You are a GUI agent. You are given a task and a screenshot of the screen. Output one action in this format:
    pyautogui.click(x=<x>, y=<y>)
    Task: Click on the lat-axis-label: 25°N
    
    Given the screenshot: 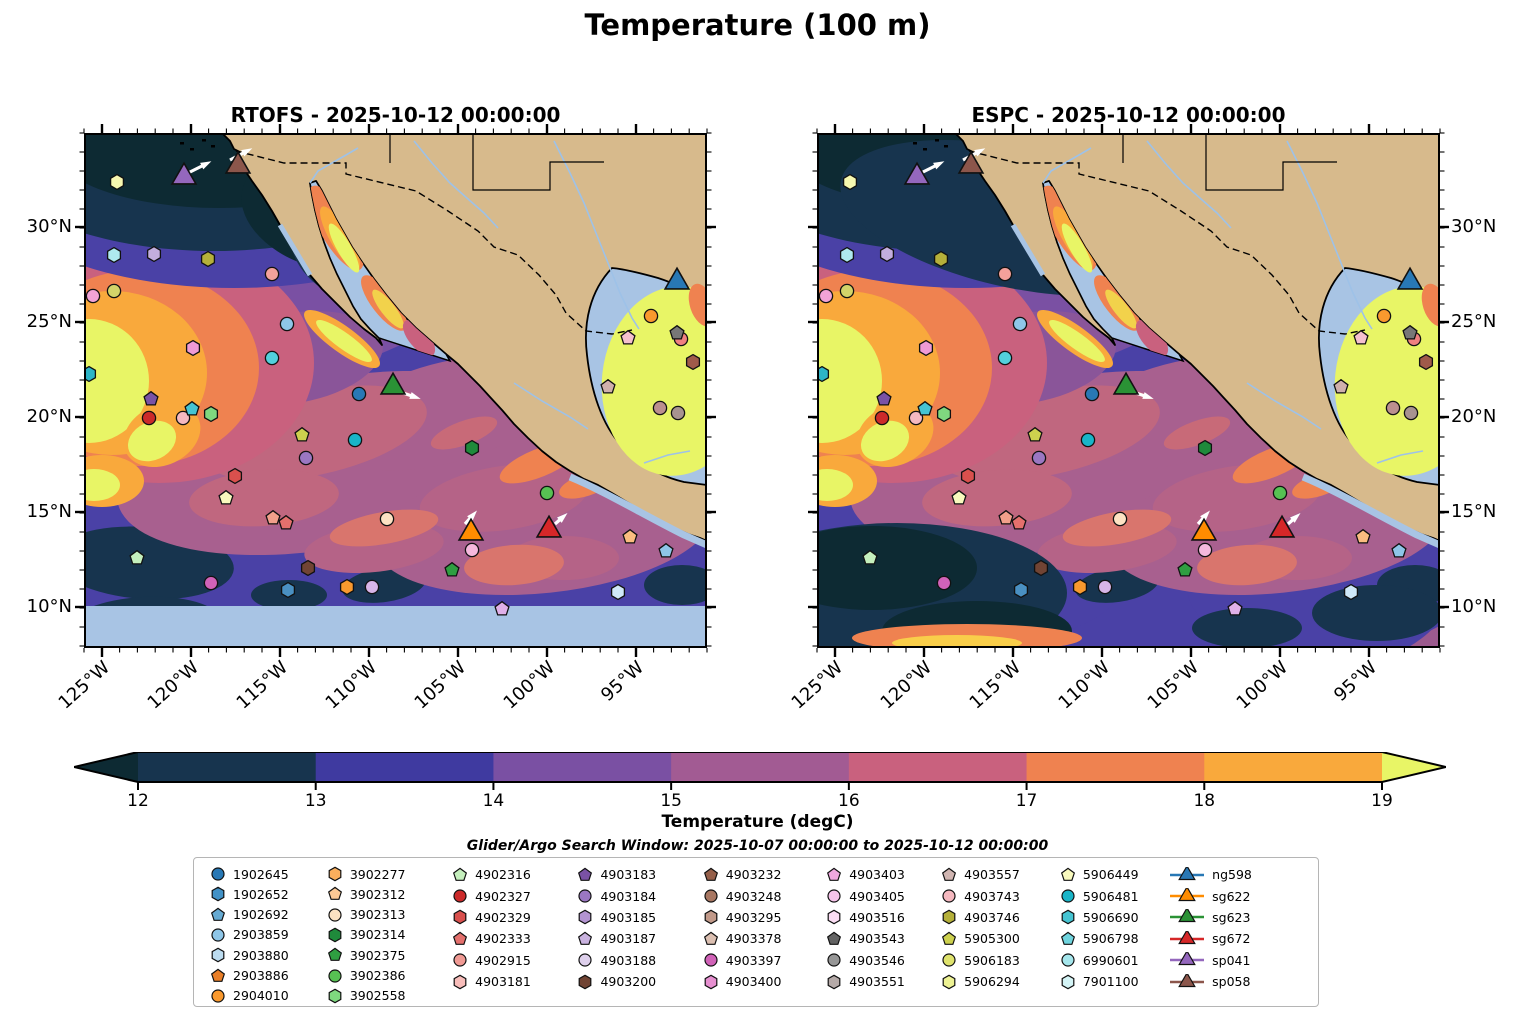 What is the action you would take?
    pyautogui.click(x=1474, y=321)
    